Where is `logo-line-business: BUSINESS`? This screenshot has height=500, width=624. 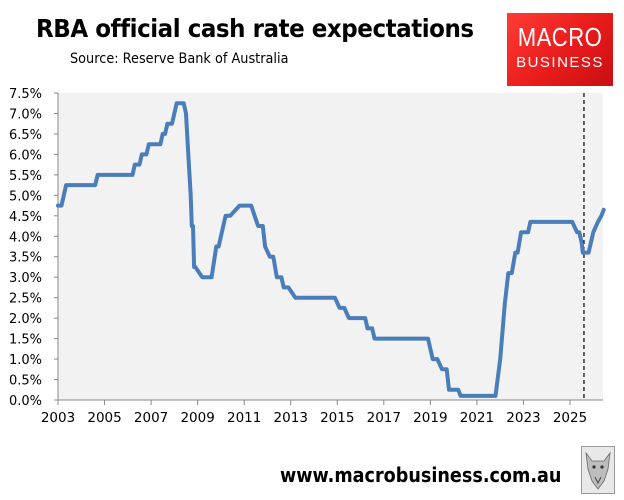
logo-line-business: BUSINESS is located at coordinates (560, 62).